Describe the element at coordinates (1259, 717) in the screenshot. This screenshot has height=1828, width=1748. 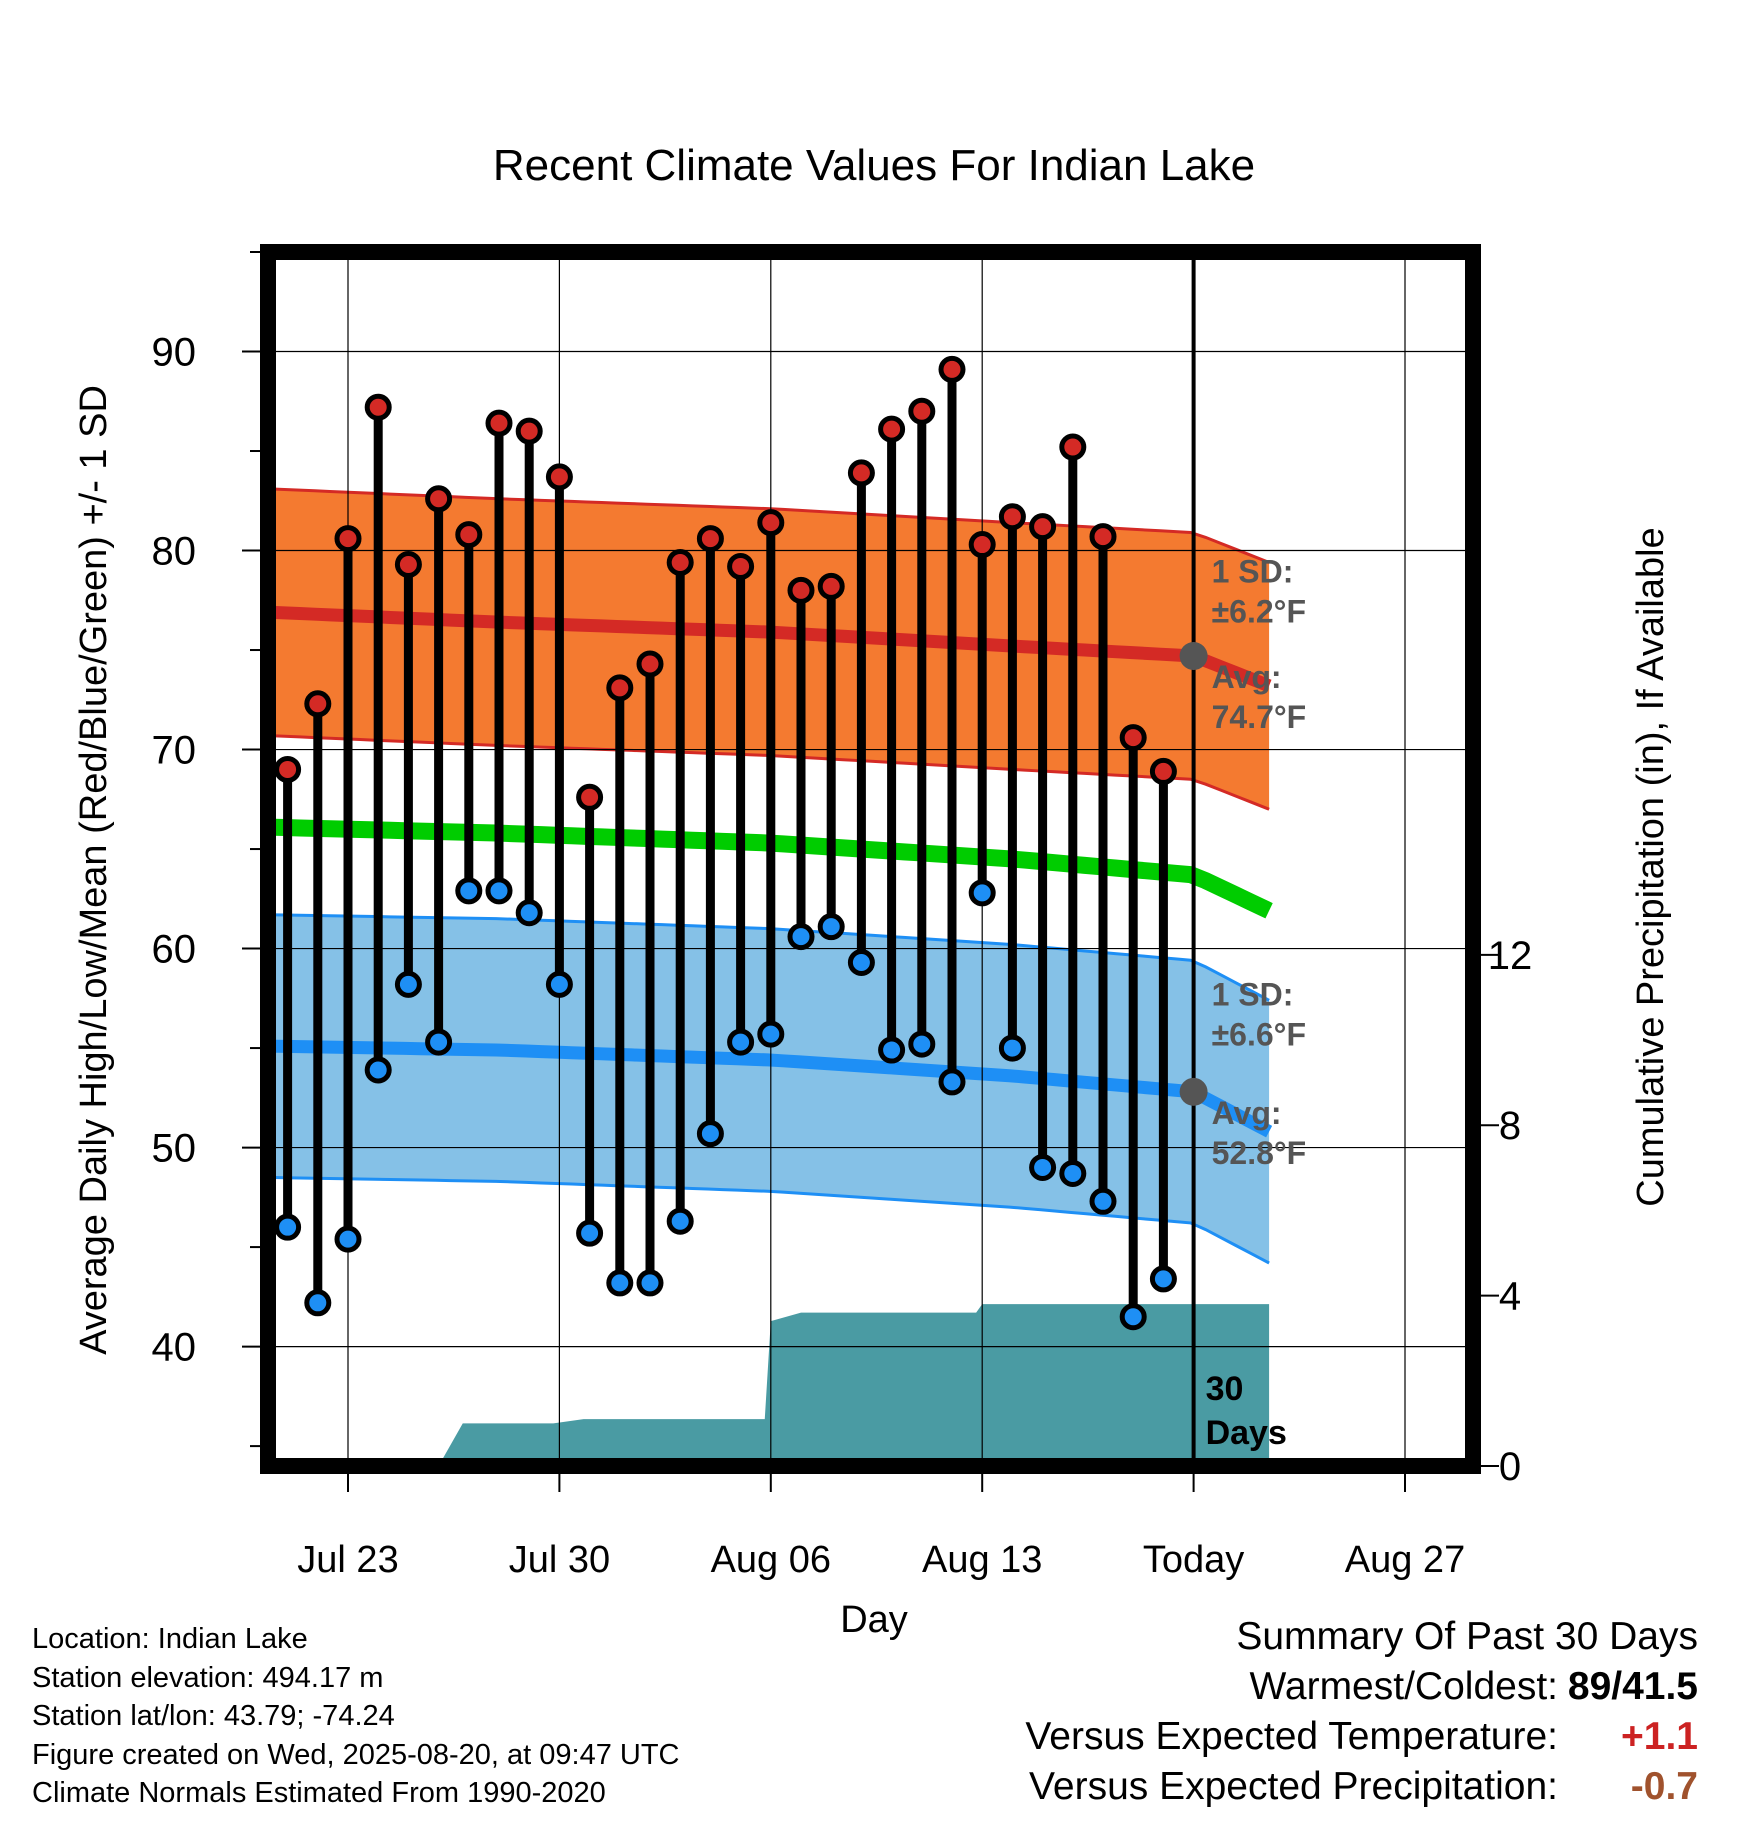
I see `high-avg-annotation: 74.7°F` at that location.